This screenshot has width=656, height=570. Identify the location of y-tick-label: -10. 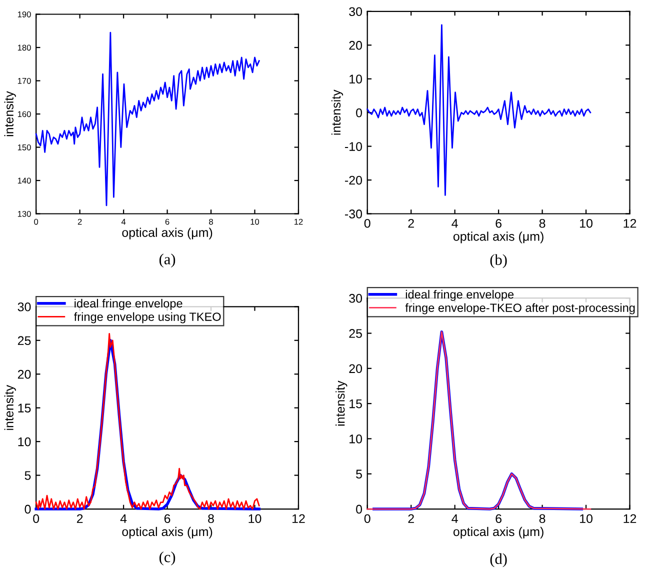
(353, 146).